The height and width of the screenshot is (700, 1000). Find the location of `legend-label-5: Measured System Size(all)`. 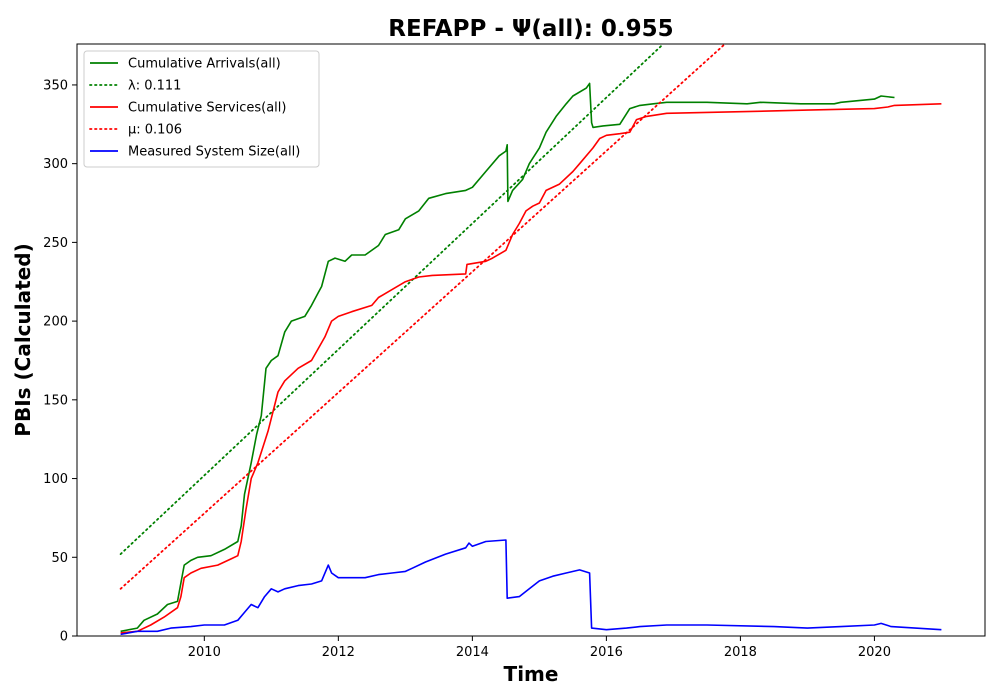

legend-label-5: Measured System Size(all) is located at coordinates (214, 152).